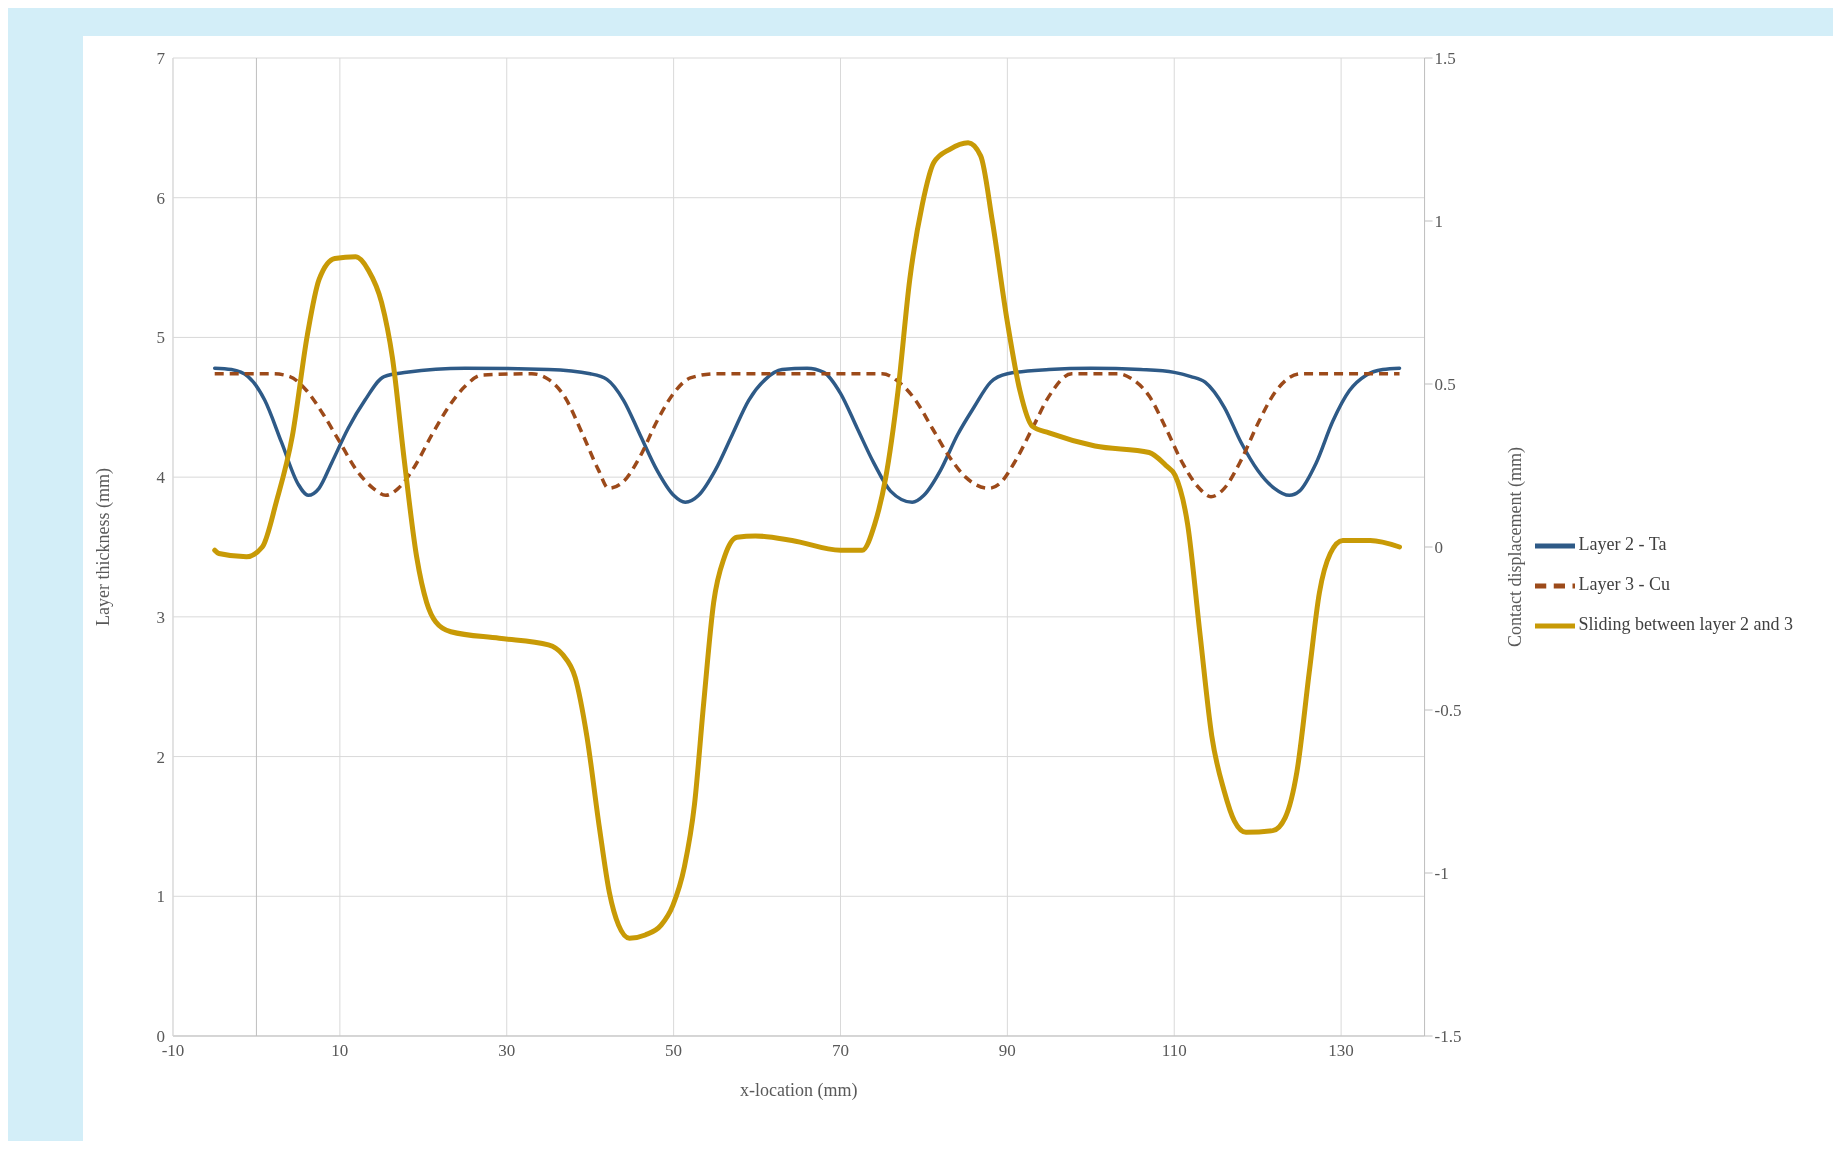 Image resolution: width=1841 pixels, height=1149 pixels. I want to click on y2-tick-label: 1.5, so click(1445, 59).